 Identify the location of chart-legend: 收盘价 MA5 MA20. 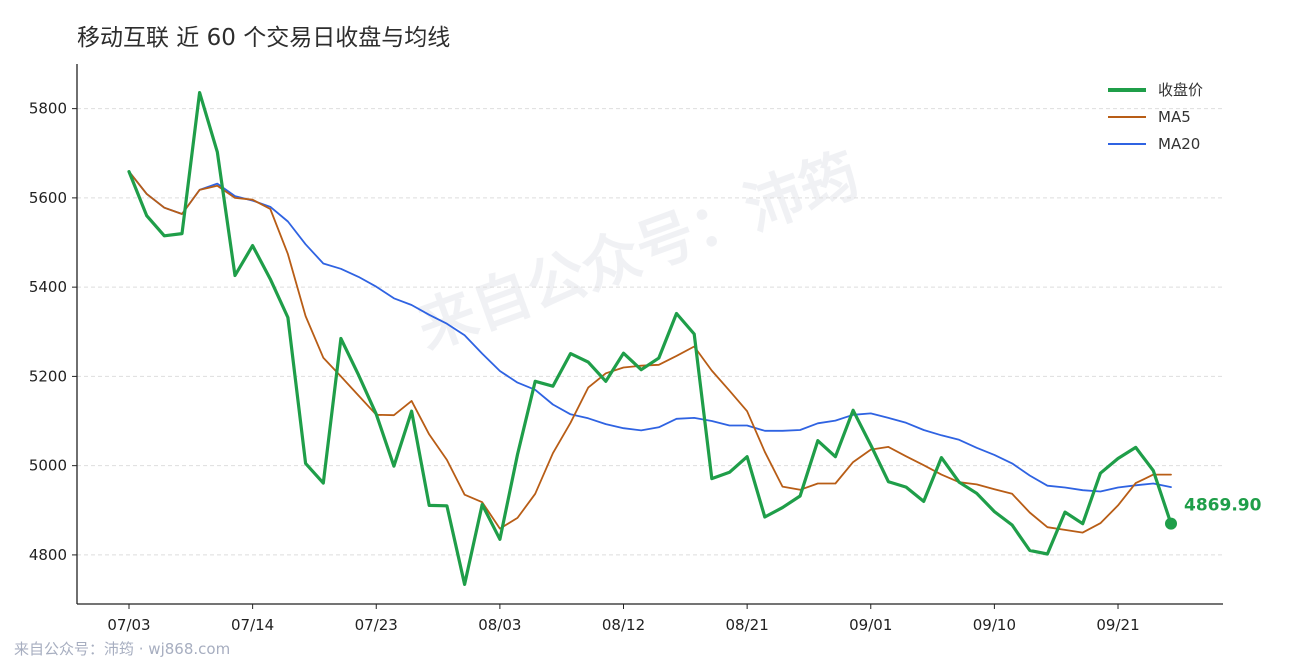
(1155, 116).